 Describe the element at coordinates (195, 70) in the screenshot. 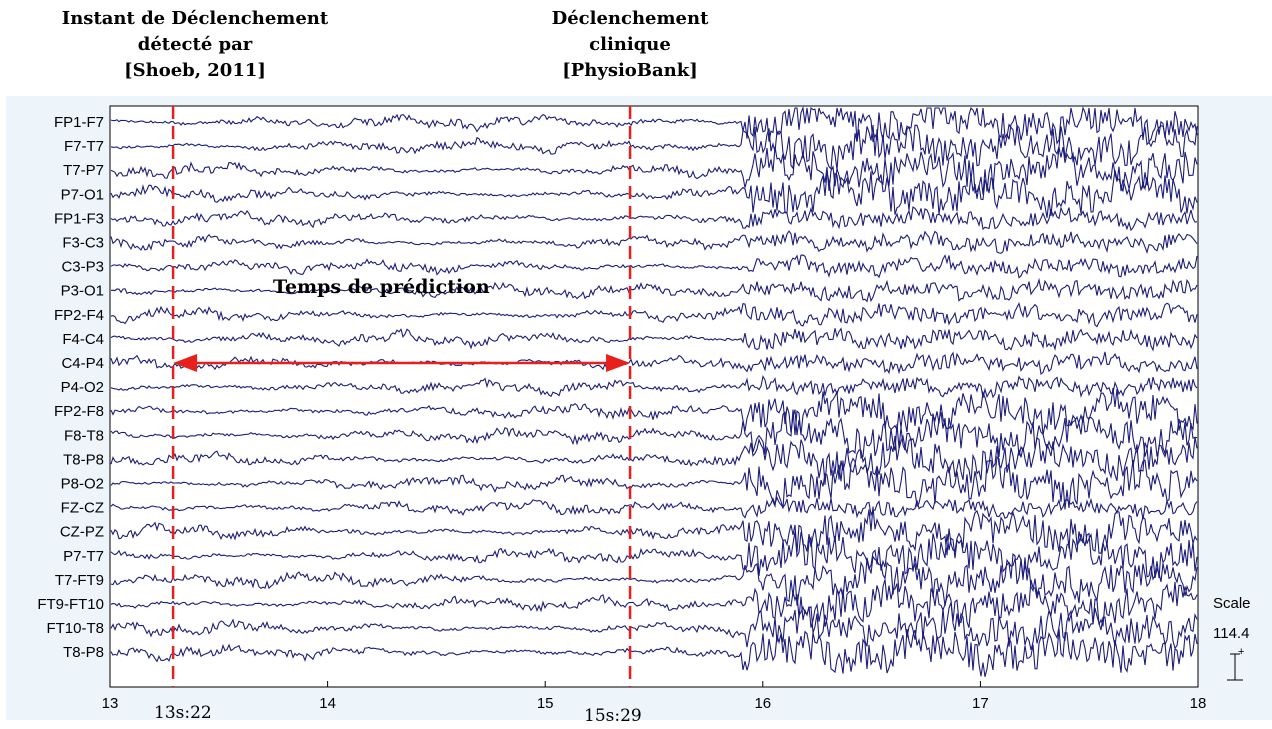

I see `detected-onset-line3: [Shoeb, 2011]` at that location.